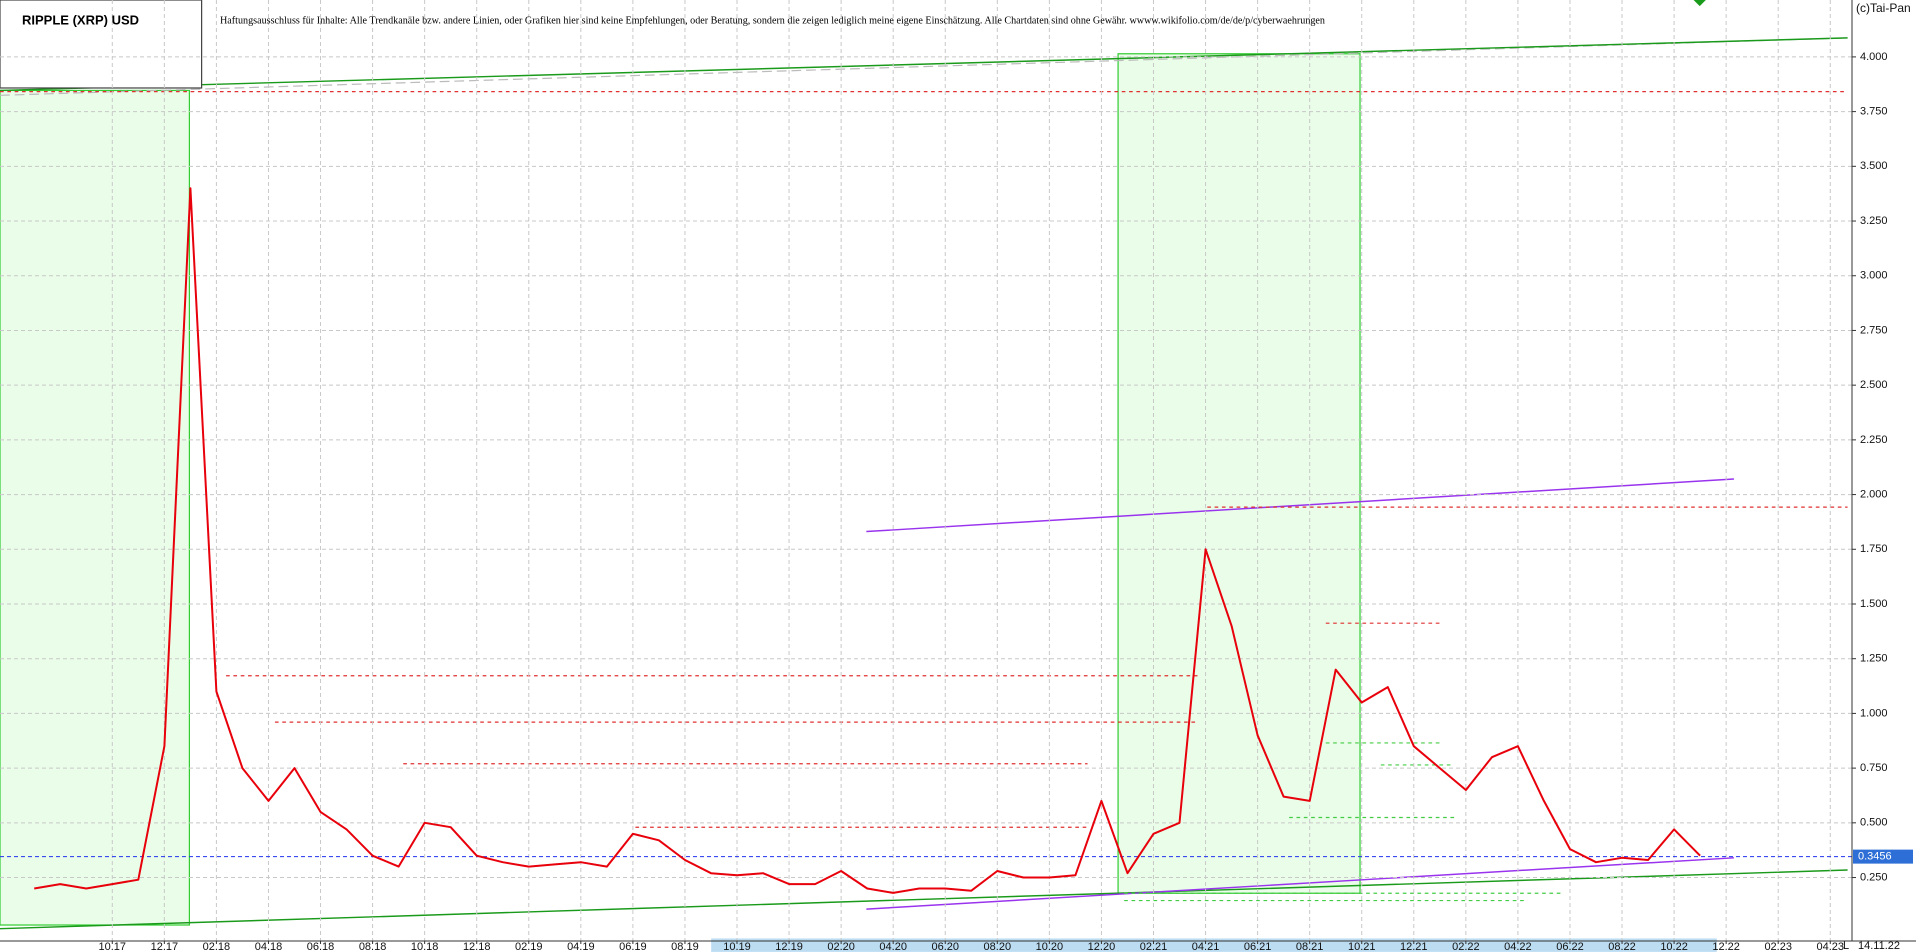 The image size is (1916, 952). What do you see at coordinates (1699, 3) in the screenshot?
I see `marker` at bounding box center [1699, 3].